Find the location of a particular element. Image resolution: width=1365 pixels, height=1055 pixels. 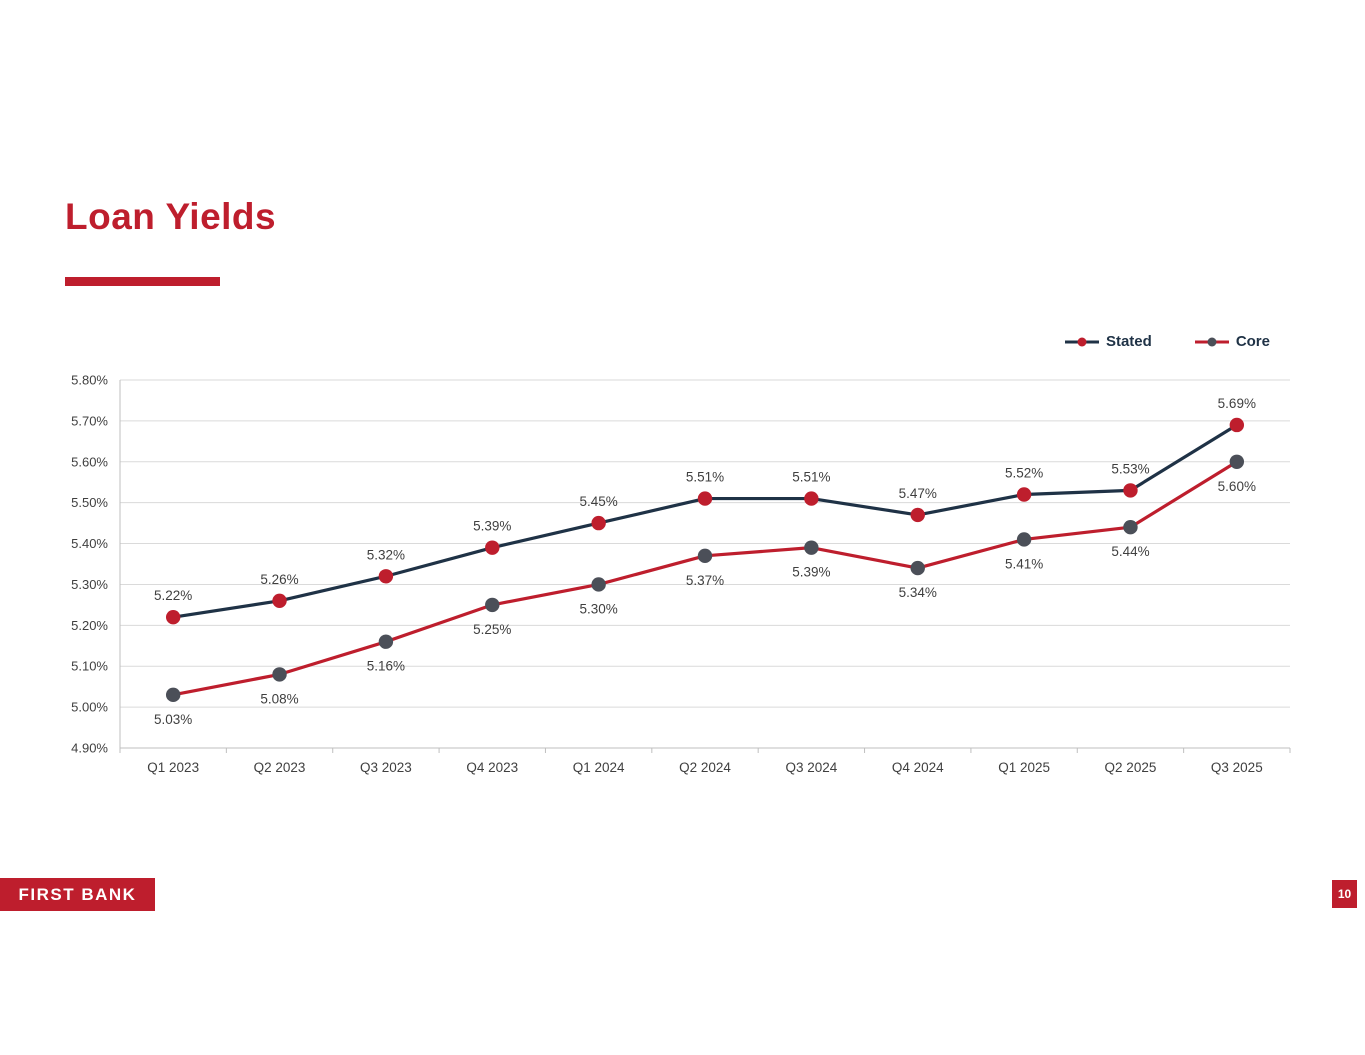

x-axis-category-label: Q3 2023 is located at coordinates (386, 767).